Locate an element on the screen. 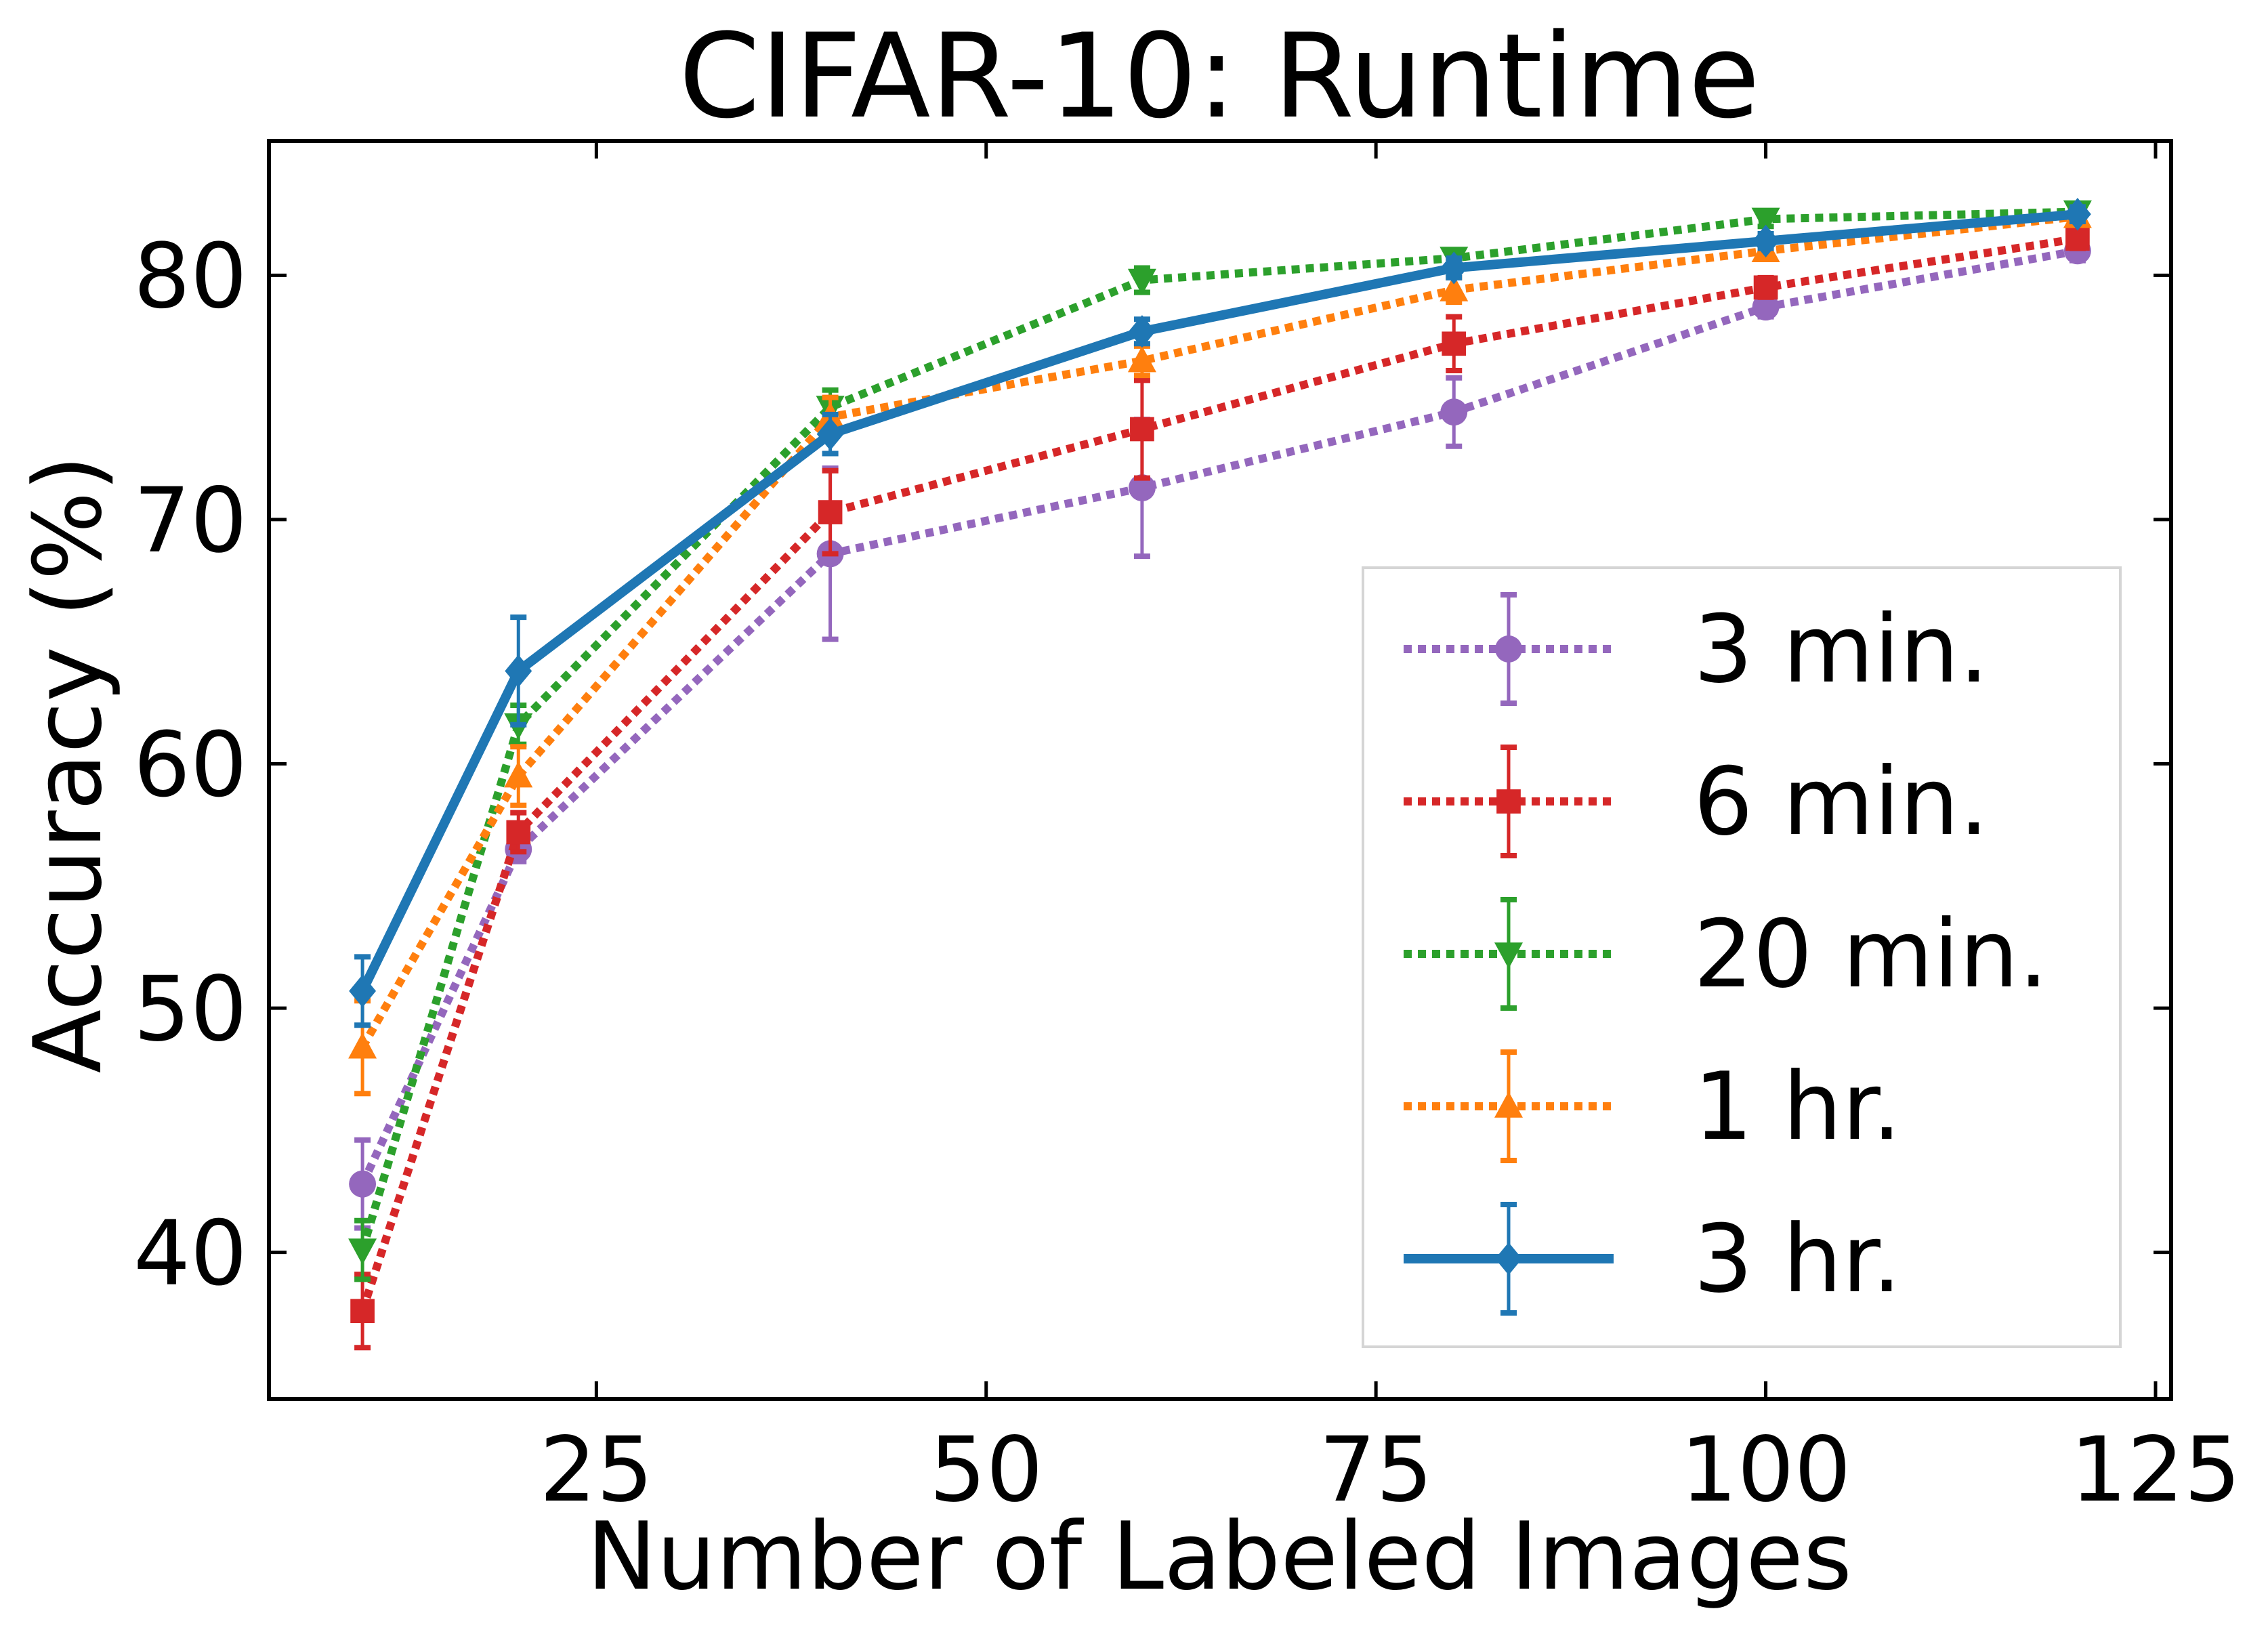 This screenshot has width=2268, height=1632. legend-label: 3 hr. is located at coordinates (1798, 1259).